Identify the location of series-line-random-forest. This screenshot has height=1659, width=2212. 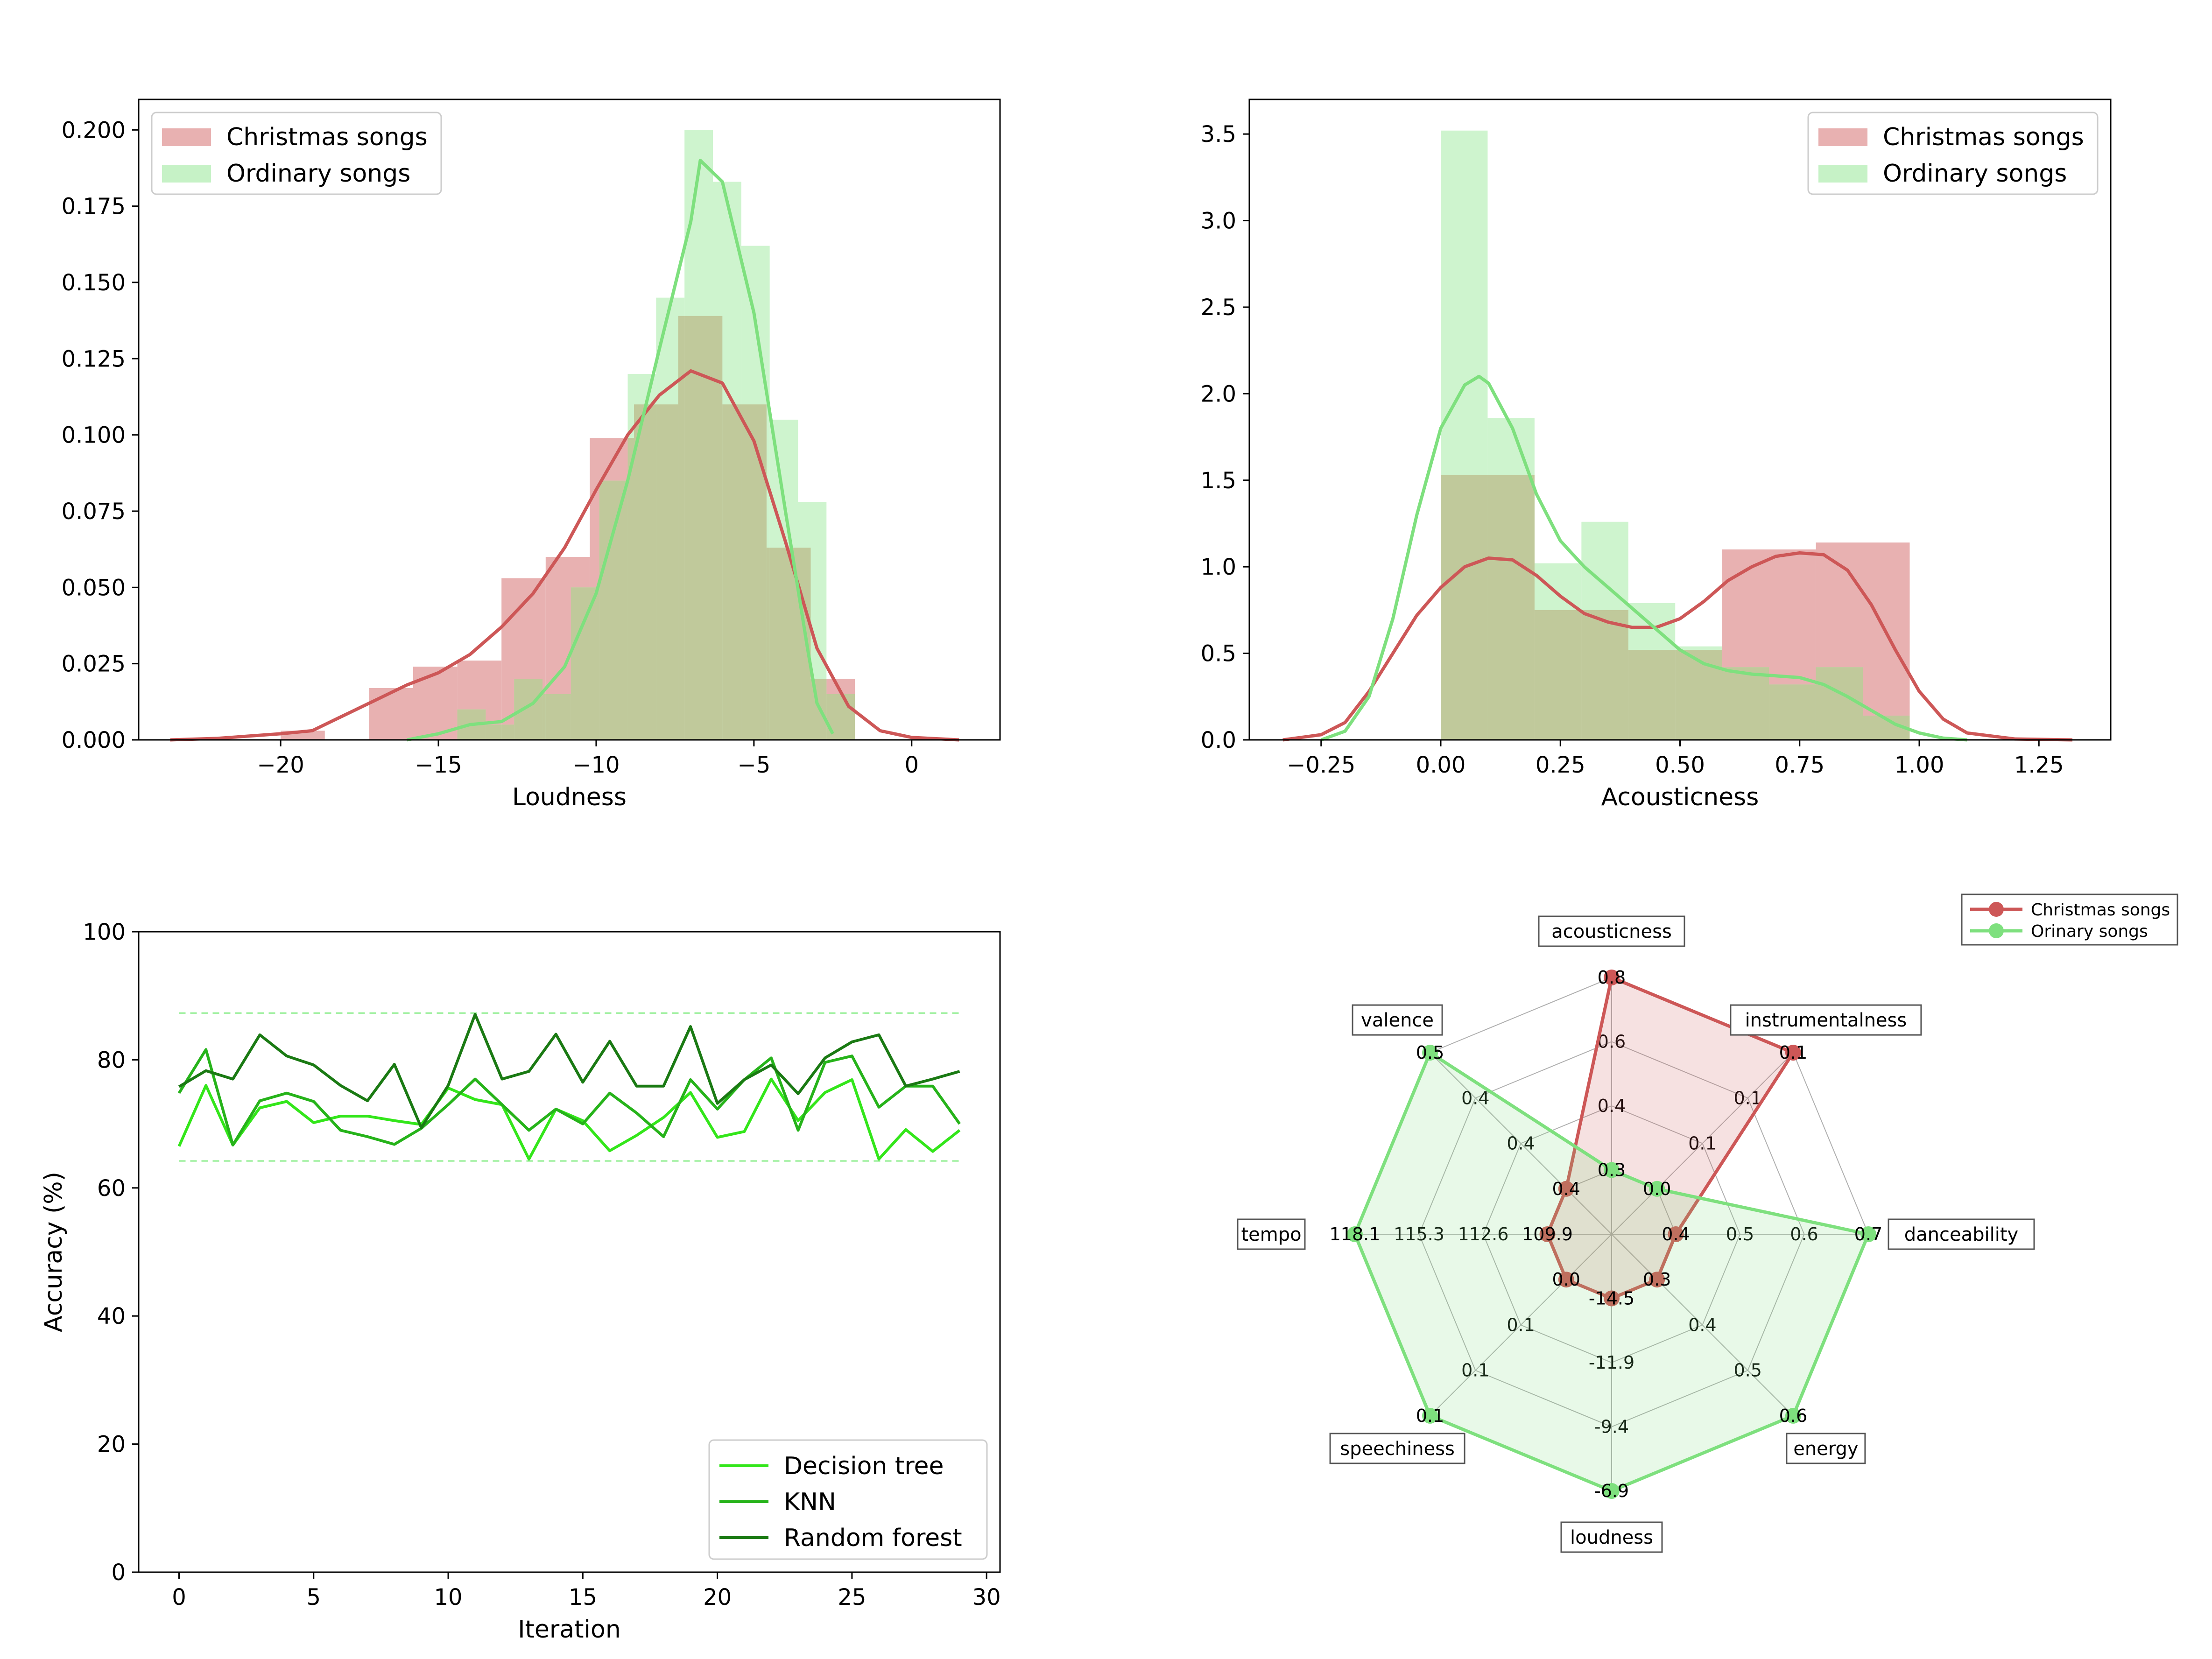
(569, 1071).